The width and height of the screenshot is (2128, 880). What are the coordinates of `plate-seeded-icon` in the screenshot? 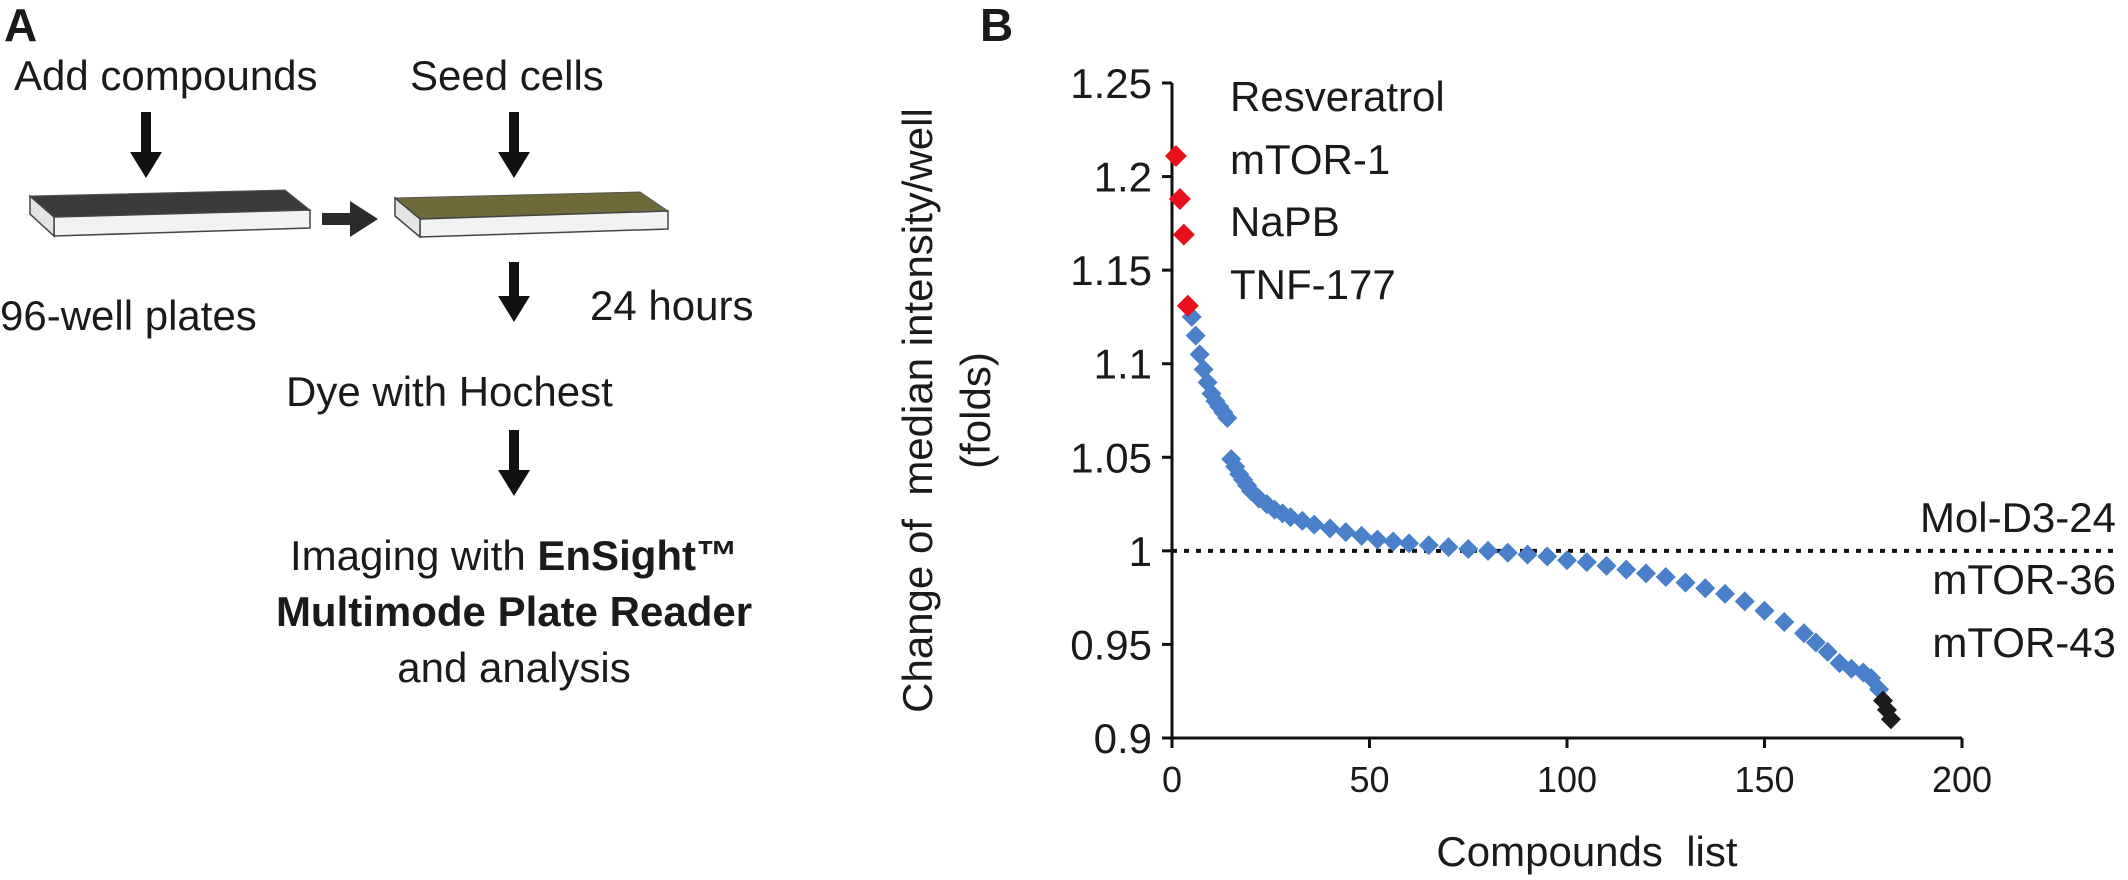 It's located at (531, 215).